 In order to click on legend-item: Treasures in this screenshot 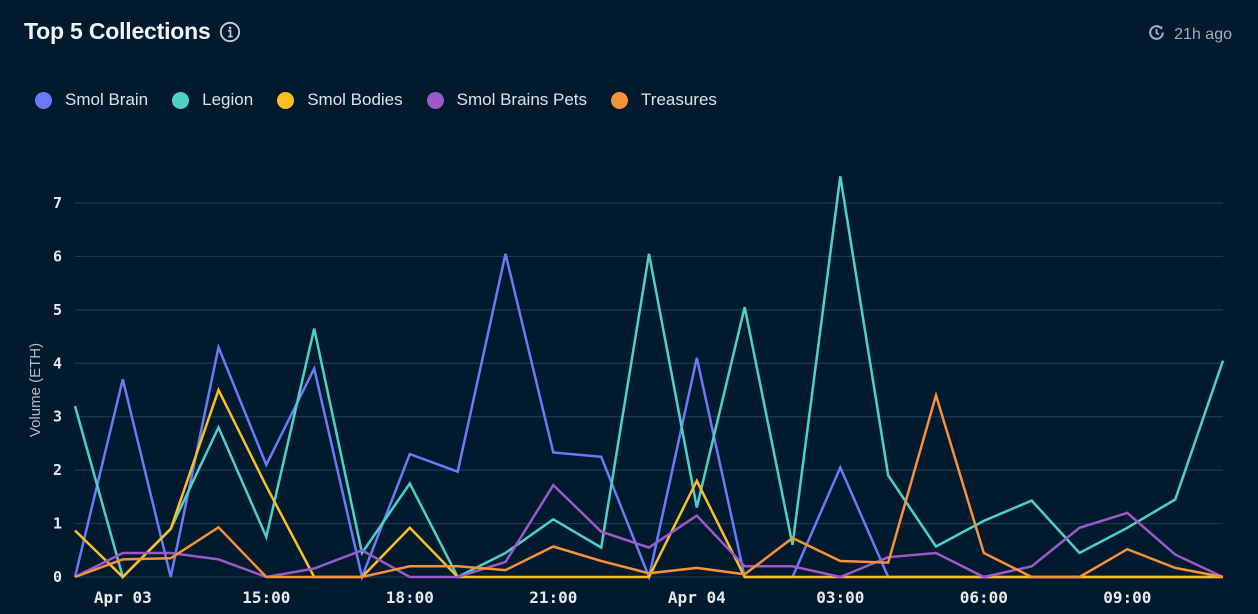, I will do `click(664, 100)`.